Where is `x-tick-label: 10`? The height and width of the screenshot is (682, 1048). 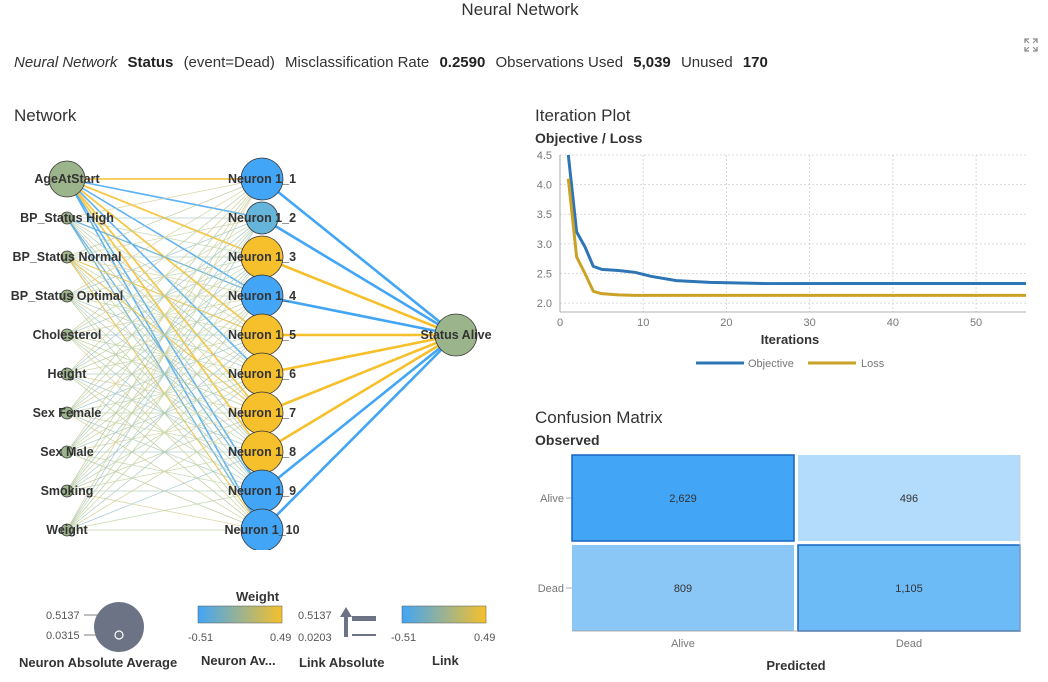
x-tick-label: 10 is located at coordinates (643, 323).